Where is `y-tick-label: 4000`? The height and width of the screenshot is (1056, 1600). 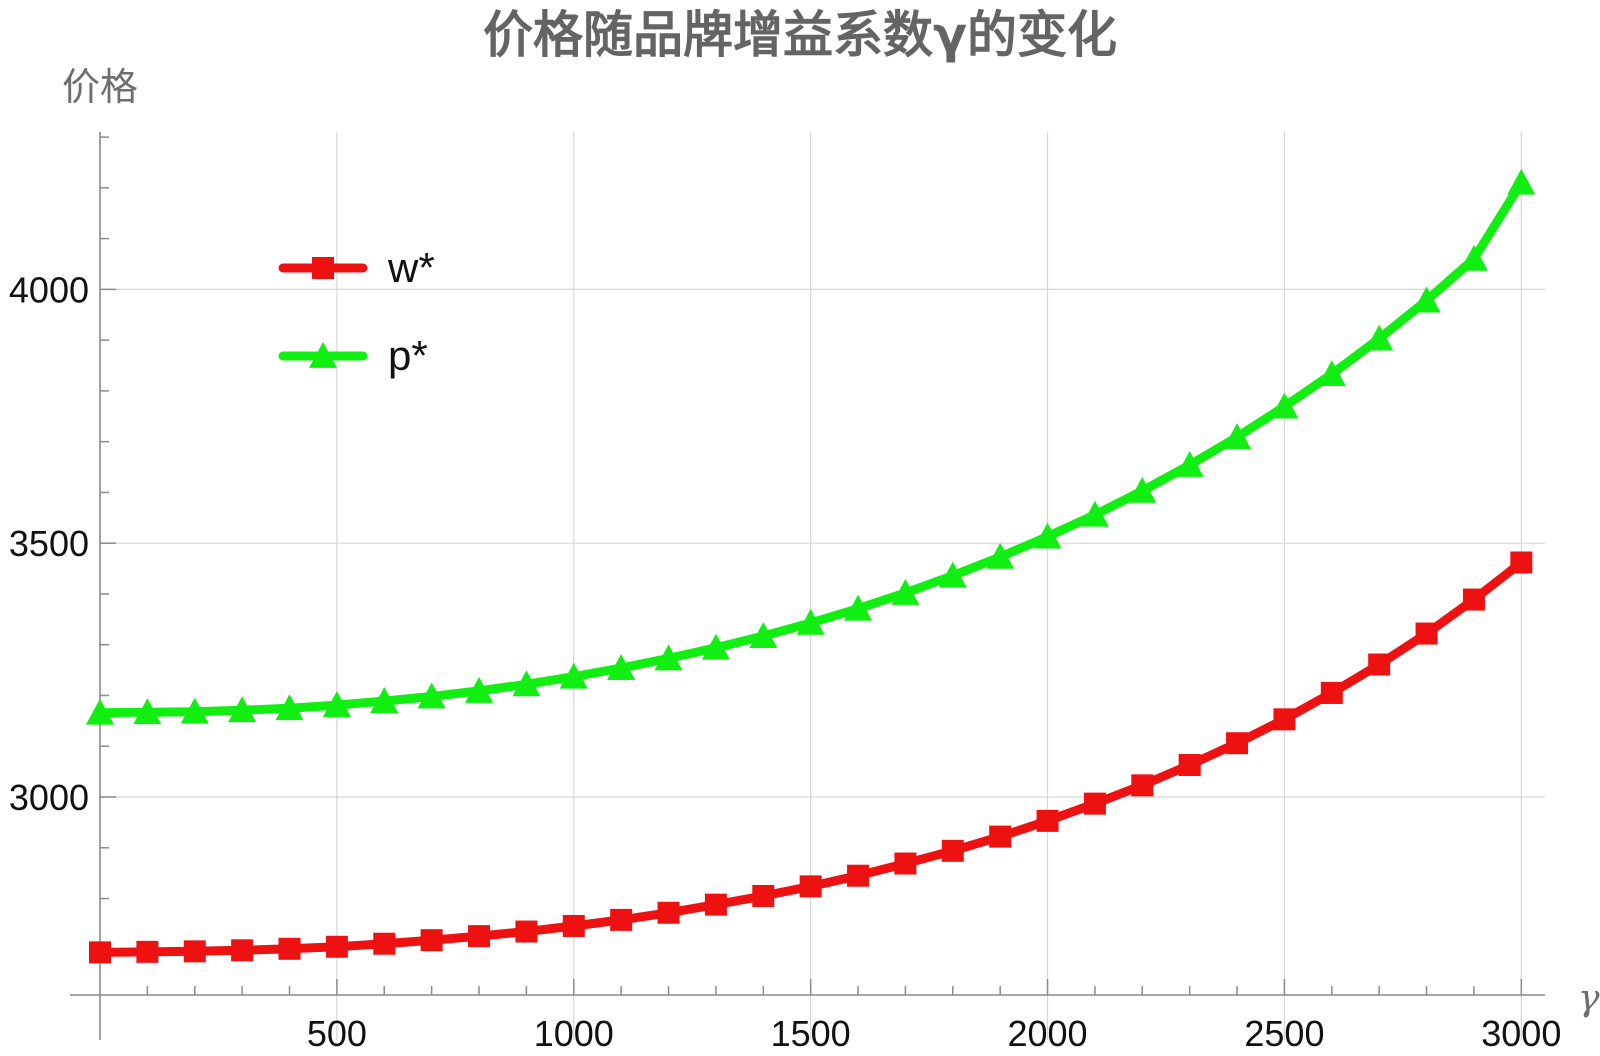 y-tick-label: 4000 is located at coordinates (49, 289).